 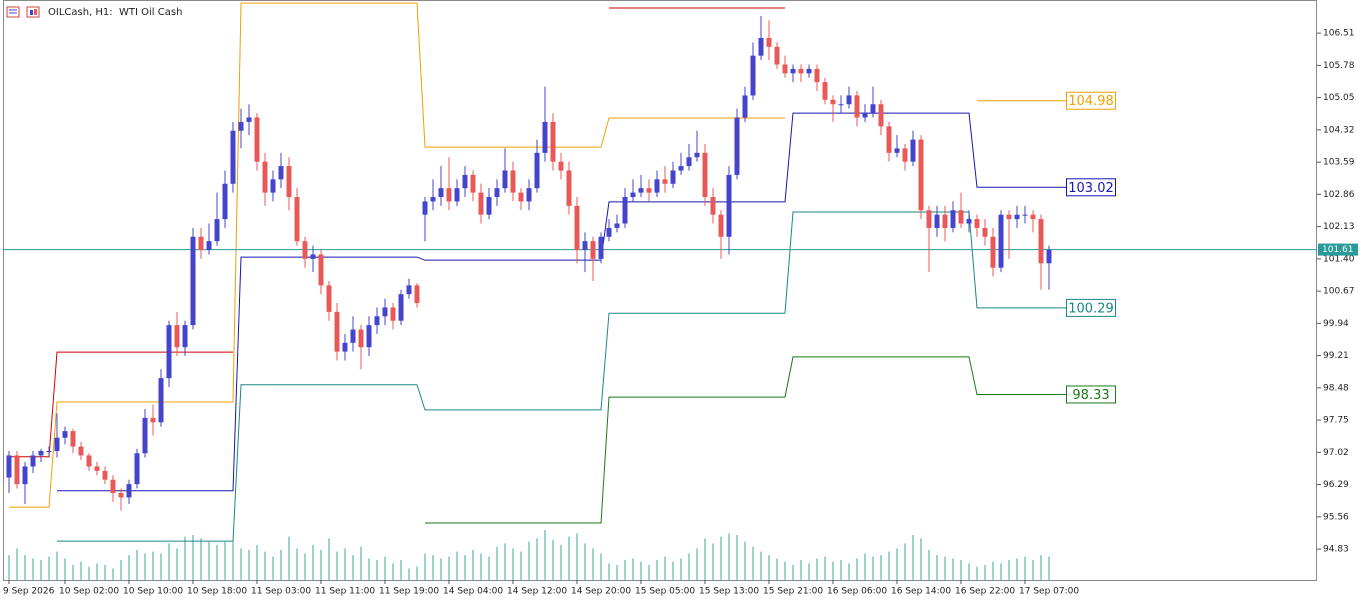 What do you see at coordinates (1336, 421) in the screenshot?
I see `y-tick-label: 97.75` at bounding box center [1336, 421].